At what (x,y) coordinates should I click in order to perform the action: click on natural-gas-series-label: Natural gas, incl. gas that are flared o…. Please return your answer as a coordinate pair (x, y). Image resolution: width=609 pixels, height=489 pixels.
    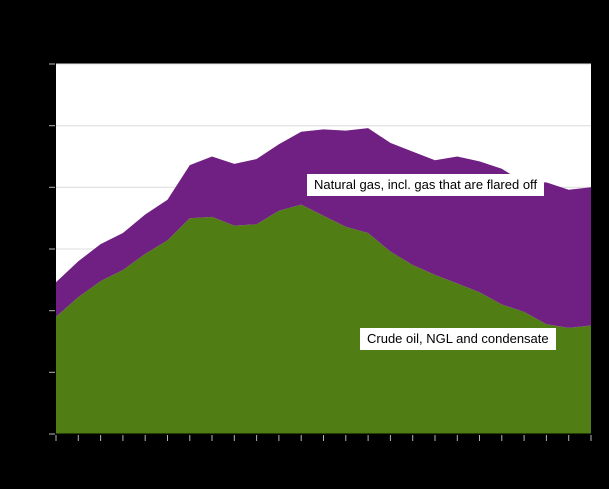
    Looking at the image, I should click on (426, 185).